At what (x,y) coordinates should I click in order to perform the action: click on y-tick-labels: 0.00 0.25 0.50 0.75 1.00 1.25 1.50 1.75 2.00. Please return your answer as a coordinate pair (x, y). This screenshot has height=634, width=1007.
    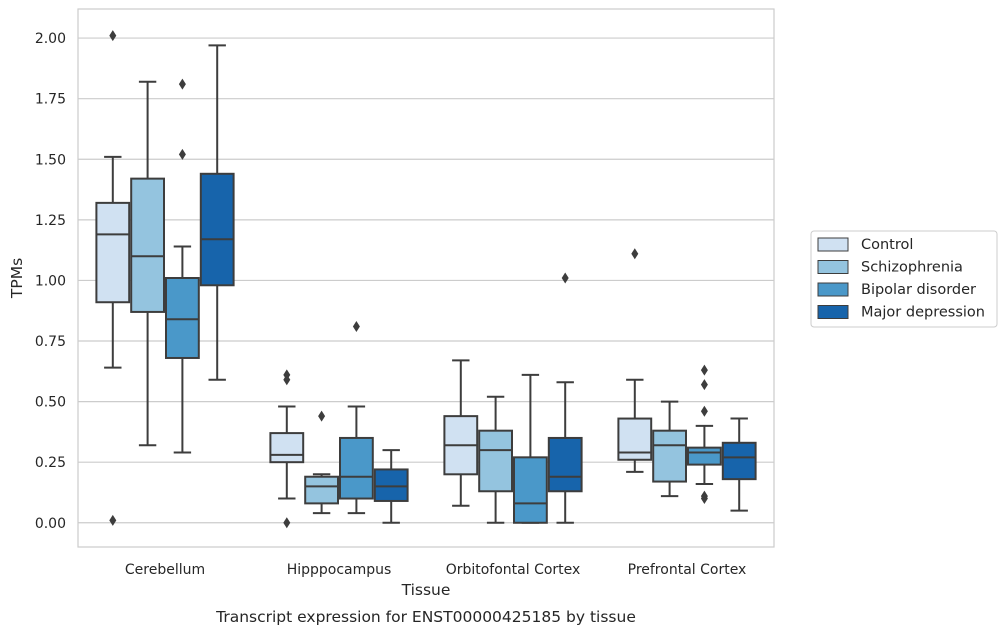
    Looking at the image, I should click on (50, 281).